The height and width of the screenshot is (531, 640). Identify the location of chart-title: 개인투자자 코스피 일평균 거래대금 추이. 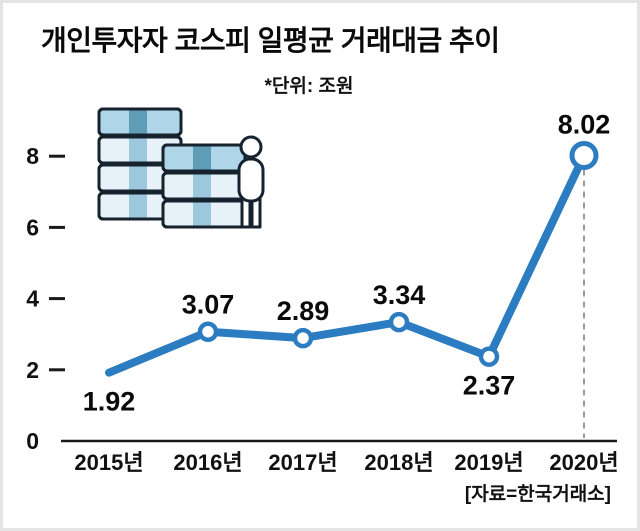
(270, 40).